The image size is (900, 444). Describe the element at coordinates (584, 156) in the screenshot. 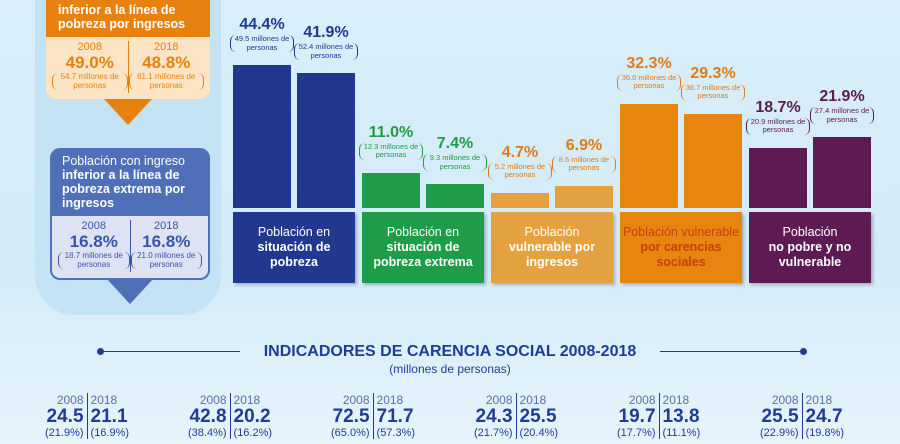

I see `data-label: 6.9% 8.6 millones de personas` at that location.